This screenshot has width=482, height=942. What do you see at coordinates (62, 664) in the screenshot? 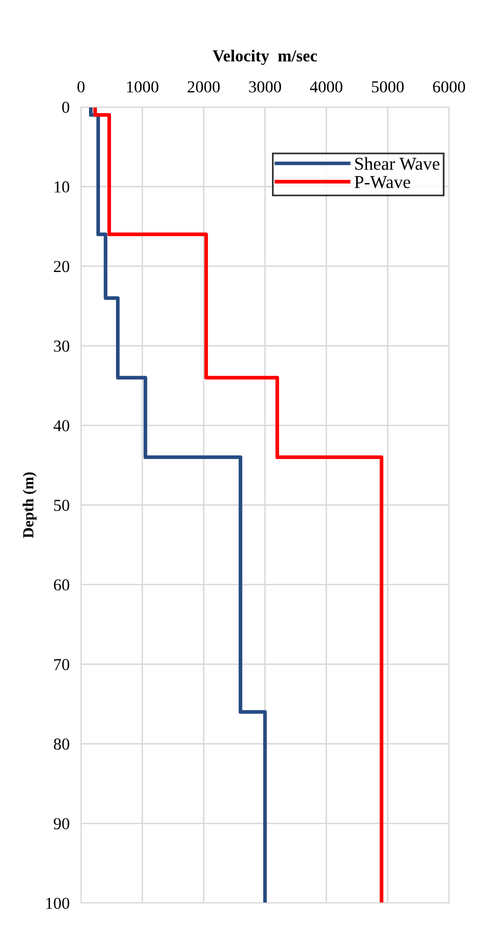
I see `y-tick-label: 70` at bounding box center [62, 664].